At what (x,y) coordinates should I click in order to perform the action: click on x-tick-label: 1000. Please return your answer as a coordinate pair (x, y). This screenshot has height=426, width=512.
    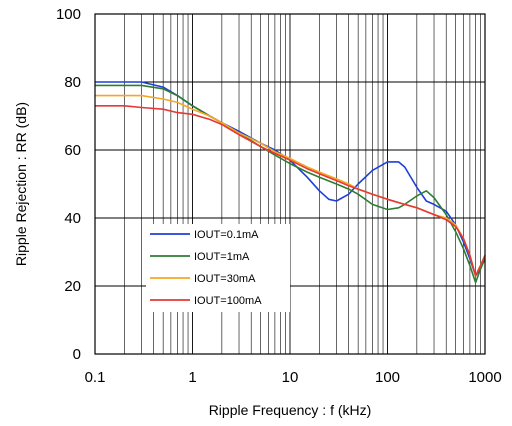
    Looking at the image, I should click on (484, 377).